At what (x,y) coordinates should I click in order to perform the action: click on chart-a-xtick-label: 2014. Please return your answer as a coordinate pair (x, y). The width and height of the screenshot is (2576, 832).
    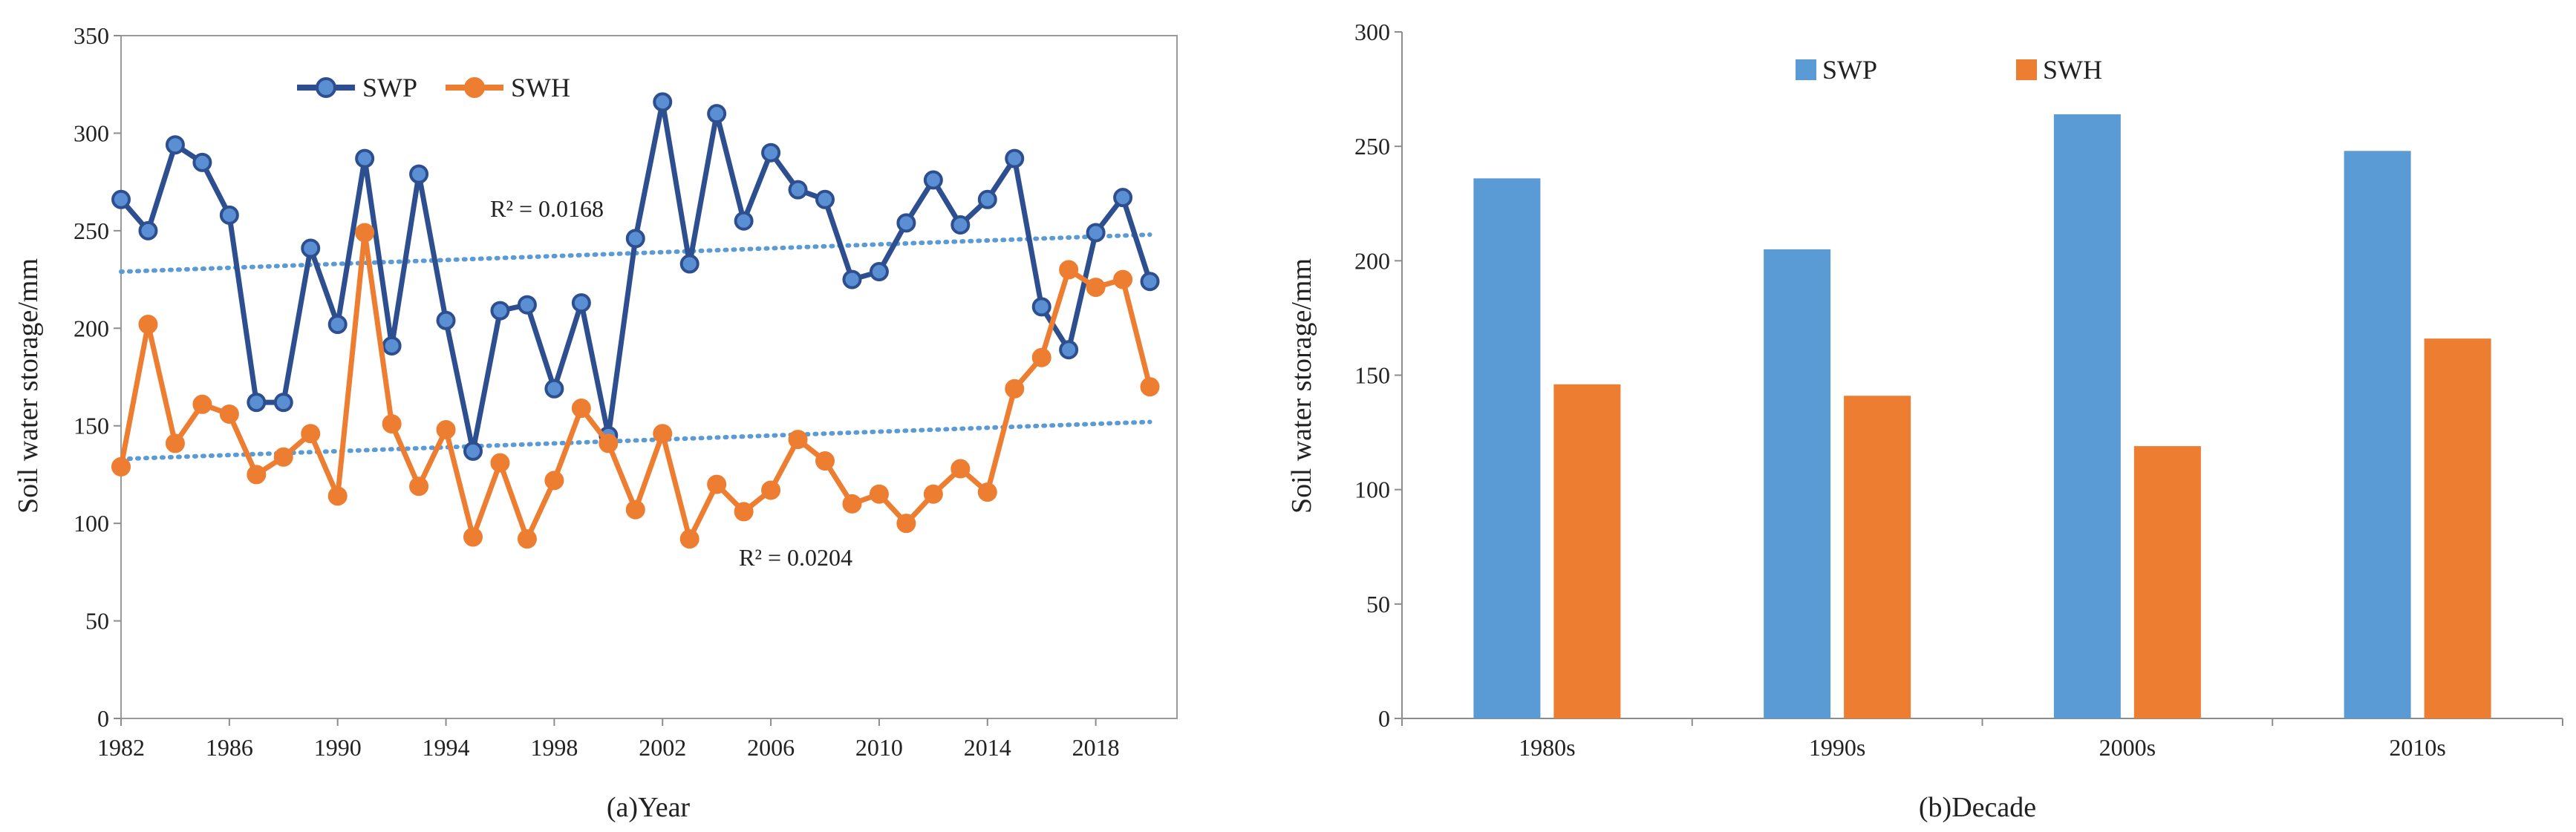
    Looking at the image, I should click on (987, 747).